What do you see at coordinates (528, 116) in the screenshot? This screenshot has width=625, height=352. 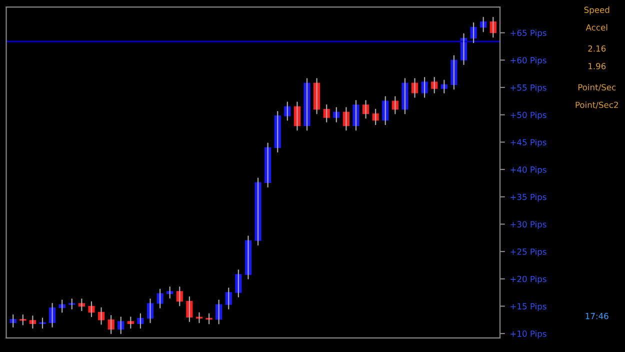 I see `y-tick-label: +50 Pips` at bounding box center [528, 116].